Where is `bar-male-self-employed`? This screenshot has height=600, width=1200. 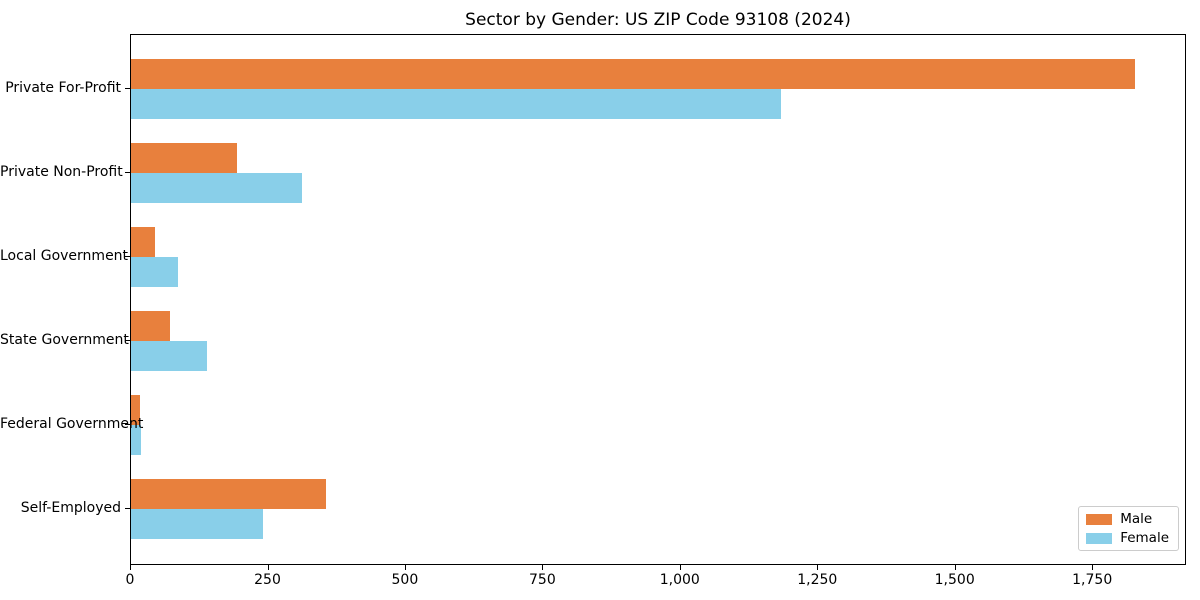 bar-male-self-employed is located at coordinates (228, 494).